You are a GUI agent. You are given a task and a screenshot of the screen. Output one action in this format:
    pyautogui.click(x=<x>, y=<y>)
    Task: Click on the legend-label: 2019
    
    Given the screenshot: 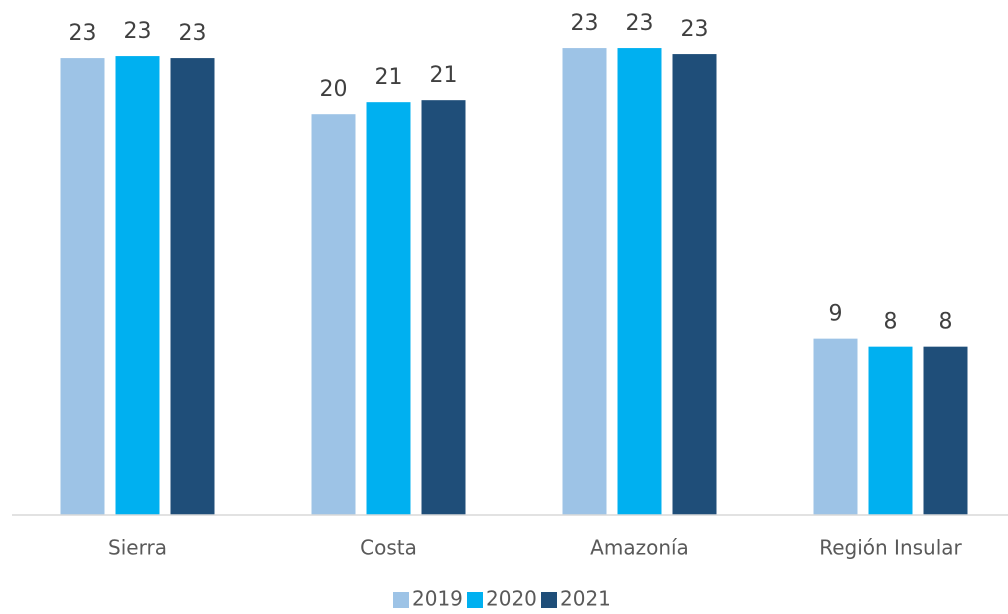 What is the action you would take?
    pyautogui.click(x=437, y=599)
    